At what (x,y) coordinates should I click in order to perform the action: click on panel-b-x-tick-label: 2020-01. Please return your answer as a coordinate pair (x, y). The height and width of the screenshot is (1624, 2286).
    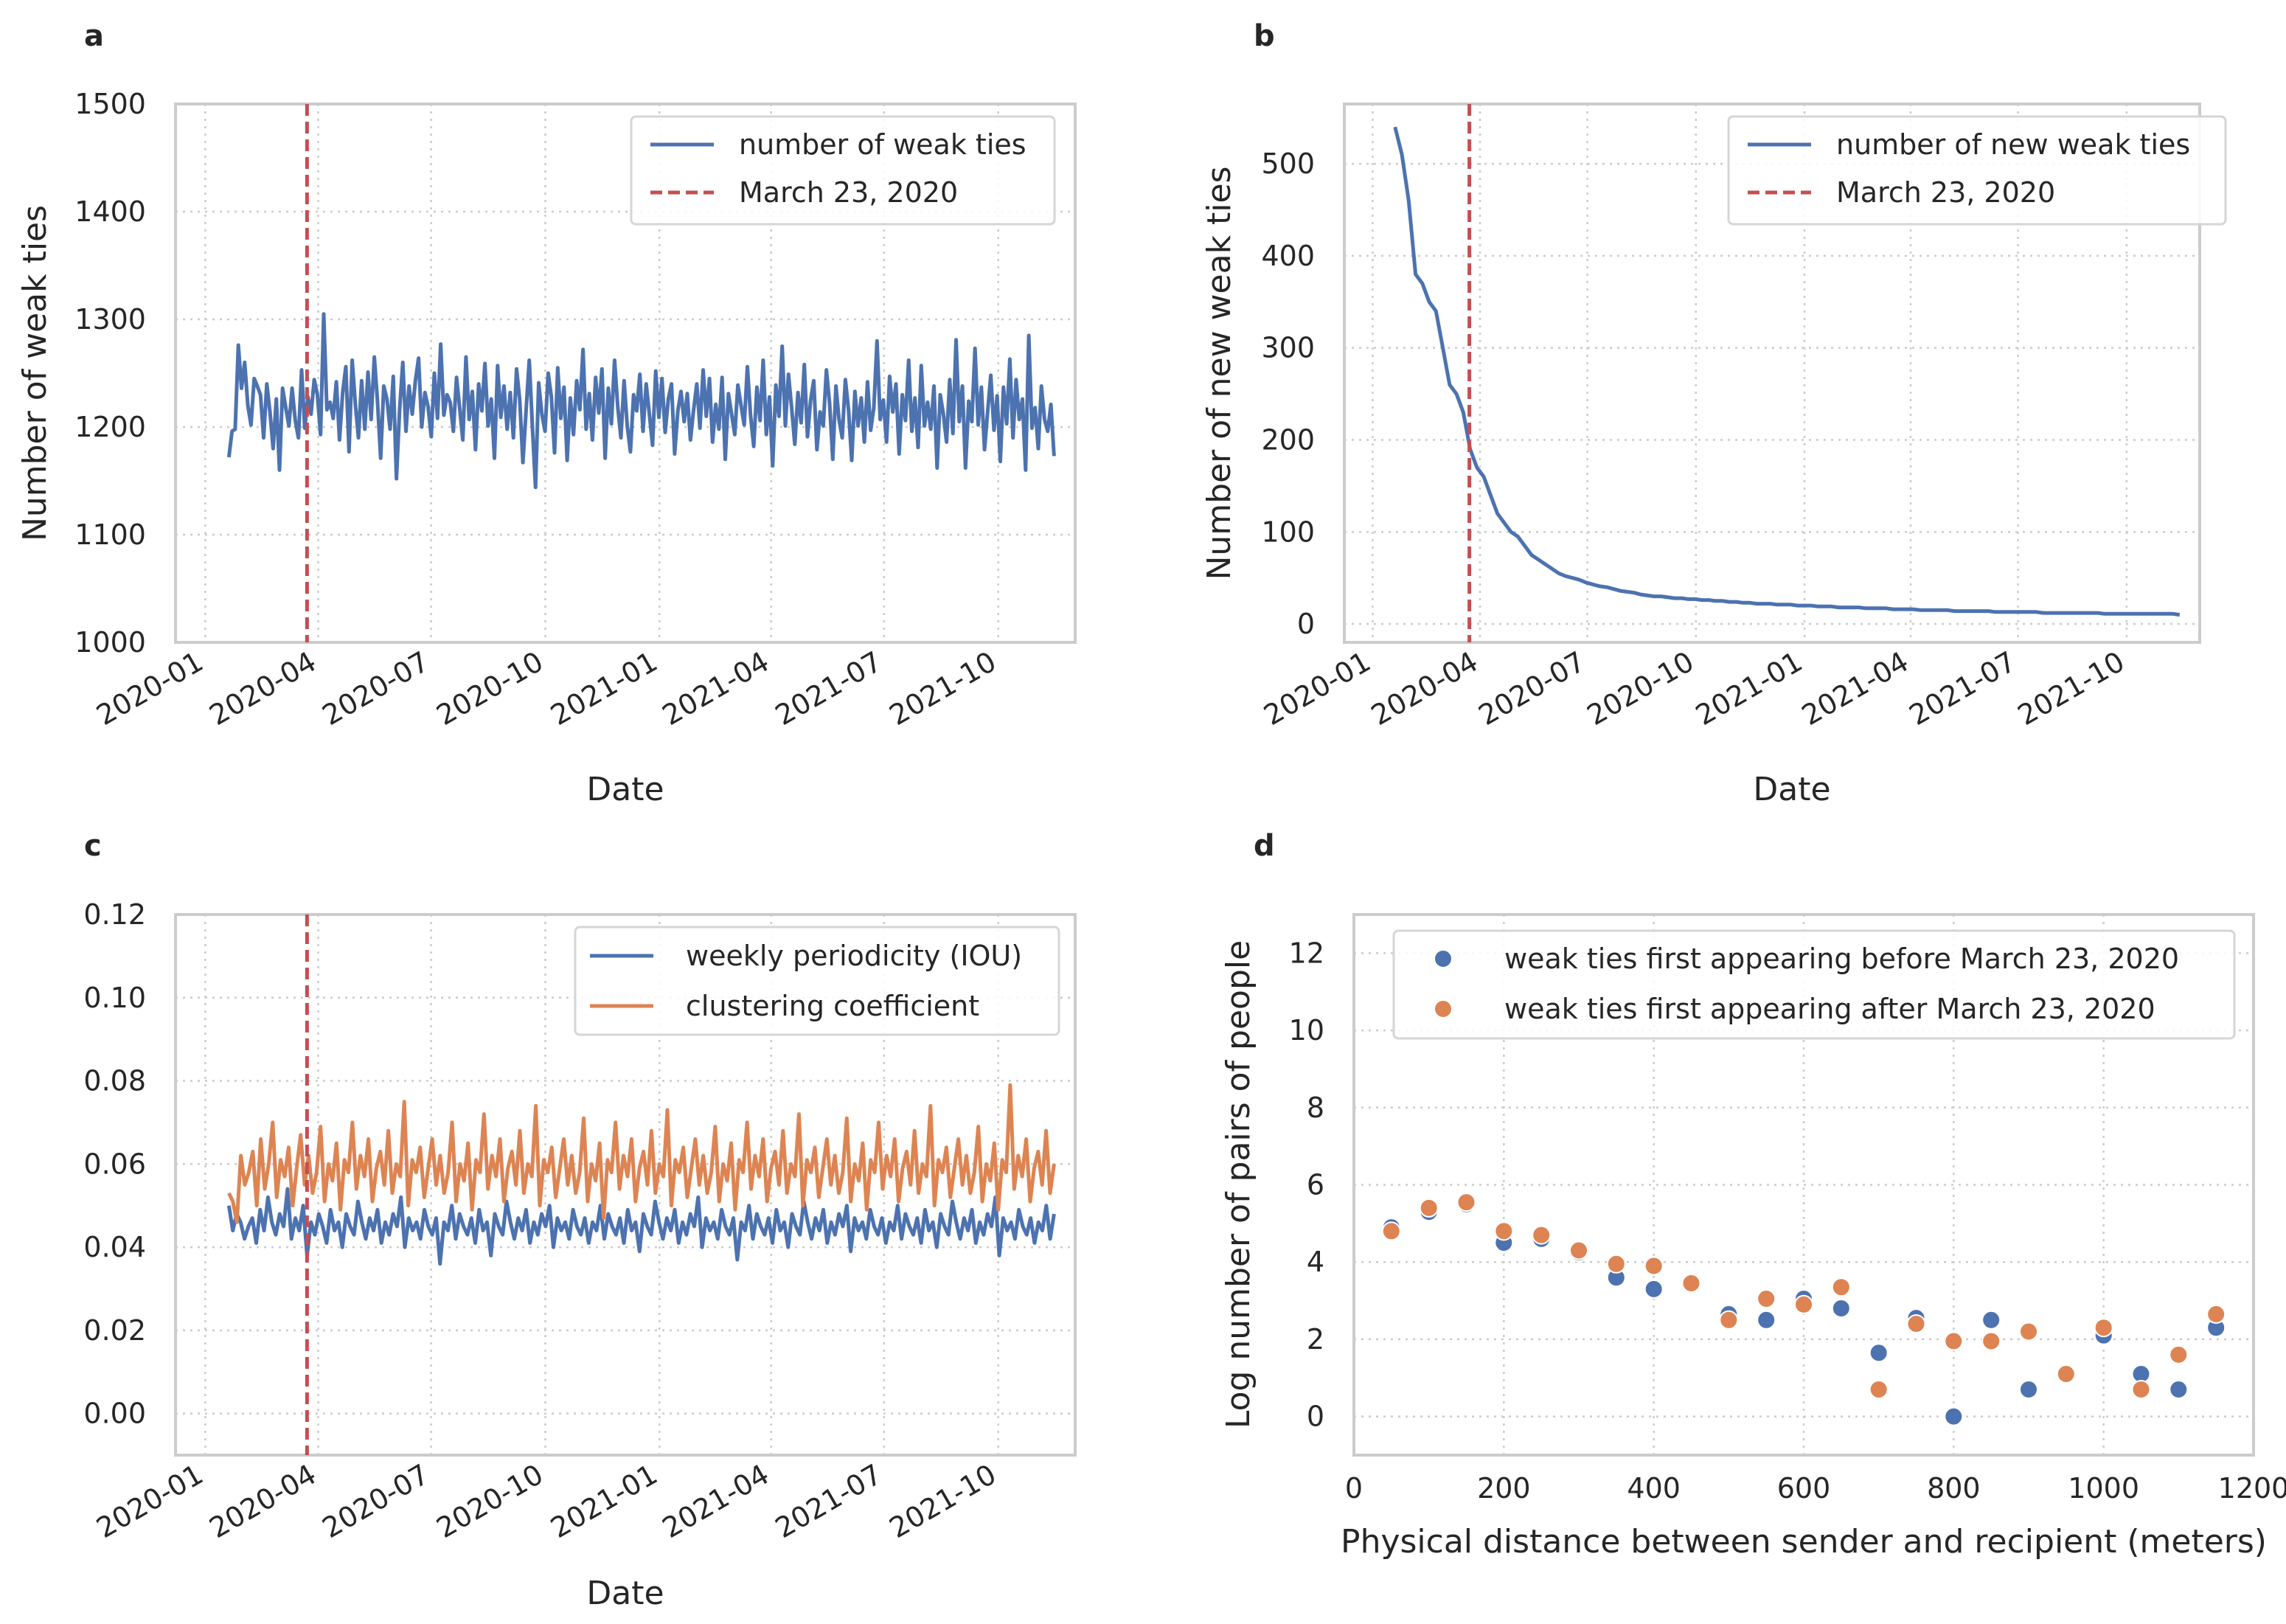
    Looking at the image, I should click on (1317, 689).